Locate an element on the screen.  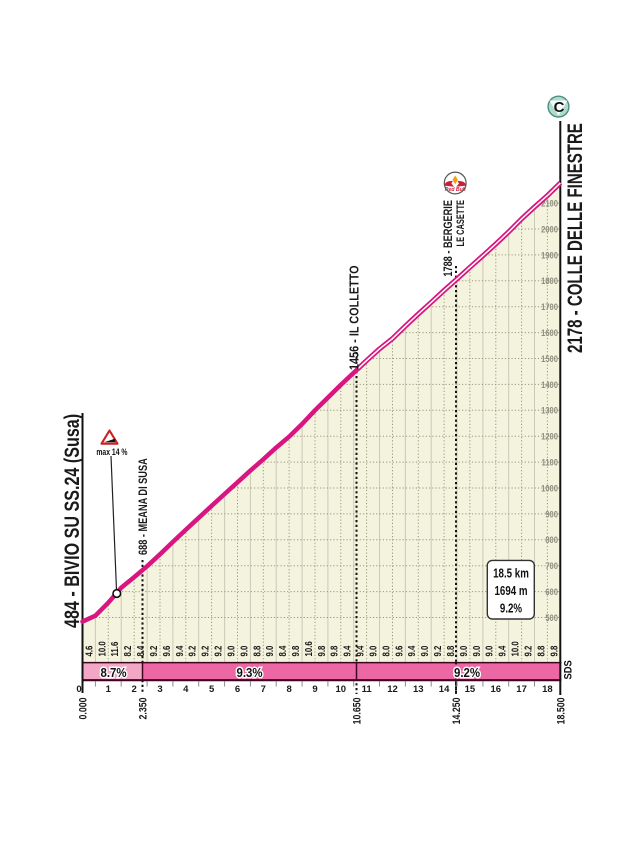
svg-text: 8.2 is located at coordinates (127, 651).